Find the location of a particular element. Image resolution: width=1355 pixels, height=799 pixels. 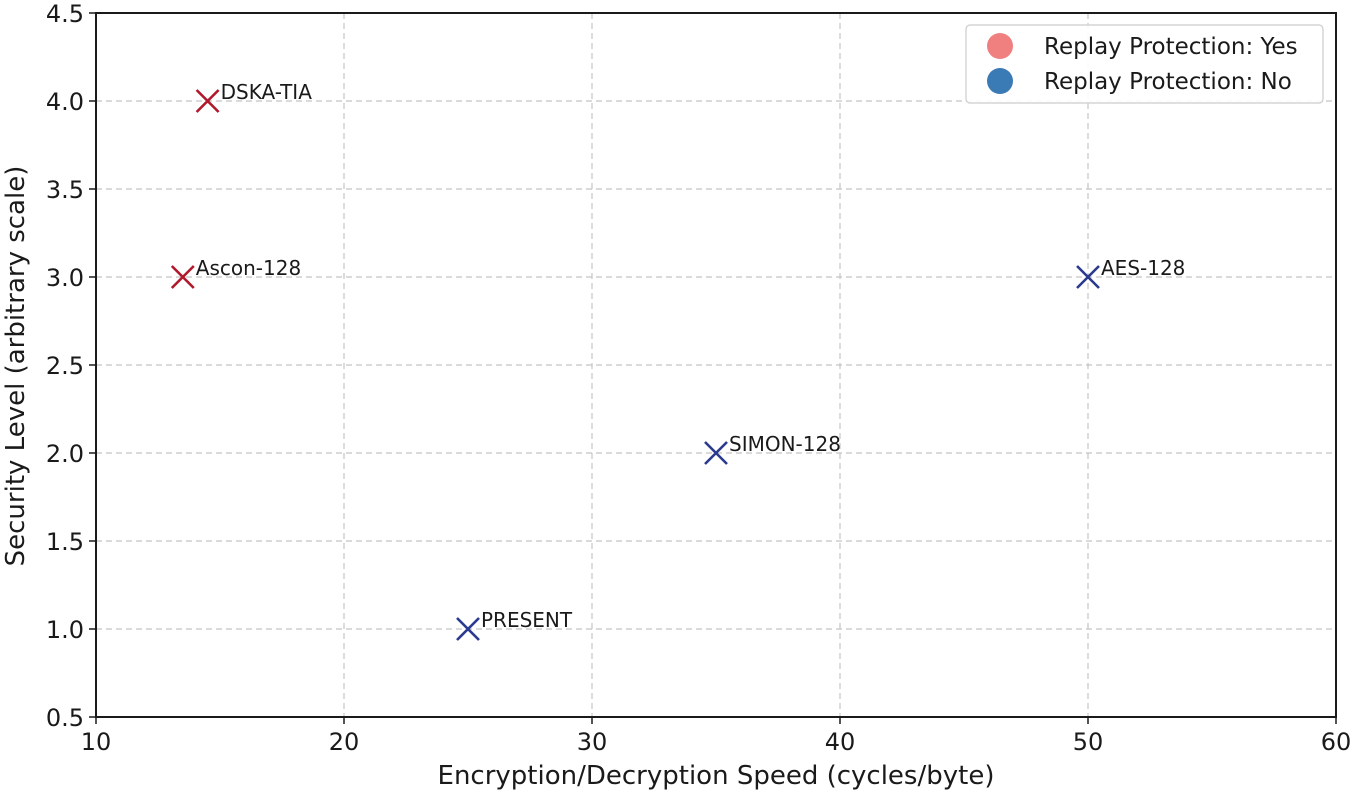

x-tick-label: 30 is located at coordinates (592, 742).